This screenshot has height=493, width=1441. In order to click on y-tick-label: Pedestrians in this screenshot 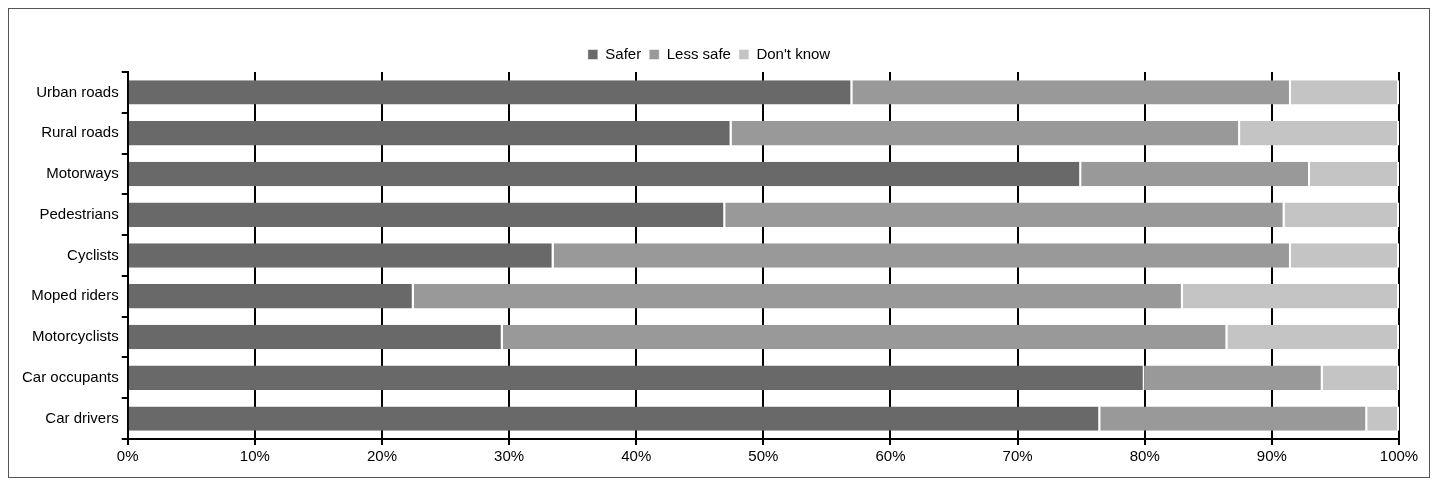, I will do `click(79, 213)`.